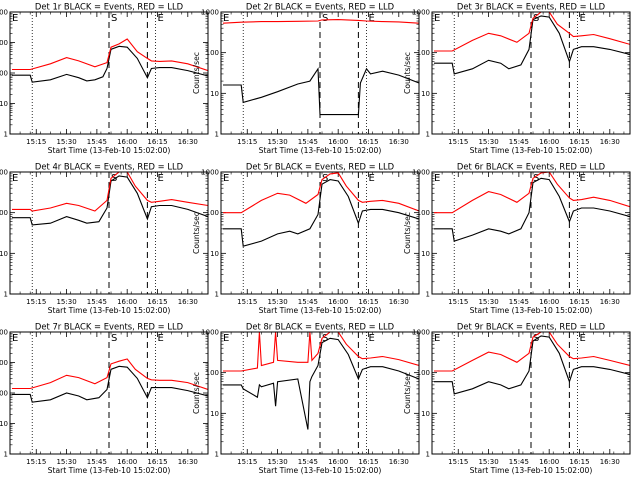 The image size is (640, 480). Describe the element at coordinates (109, 7) in the screenshot. I see `panel-title: Det 1r BLACK = Events, RED = LLD` at that location.